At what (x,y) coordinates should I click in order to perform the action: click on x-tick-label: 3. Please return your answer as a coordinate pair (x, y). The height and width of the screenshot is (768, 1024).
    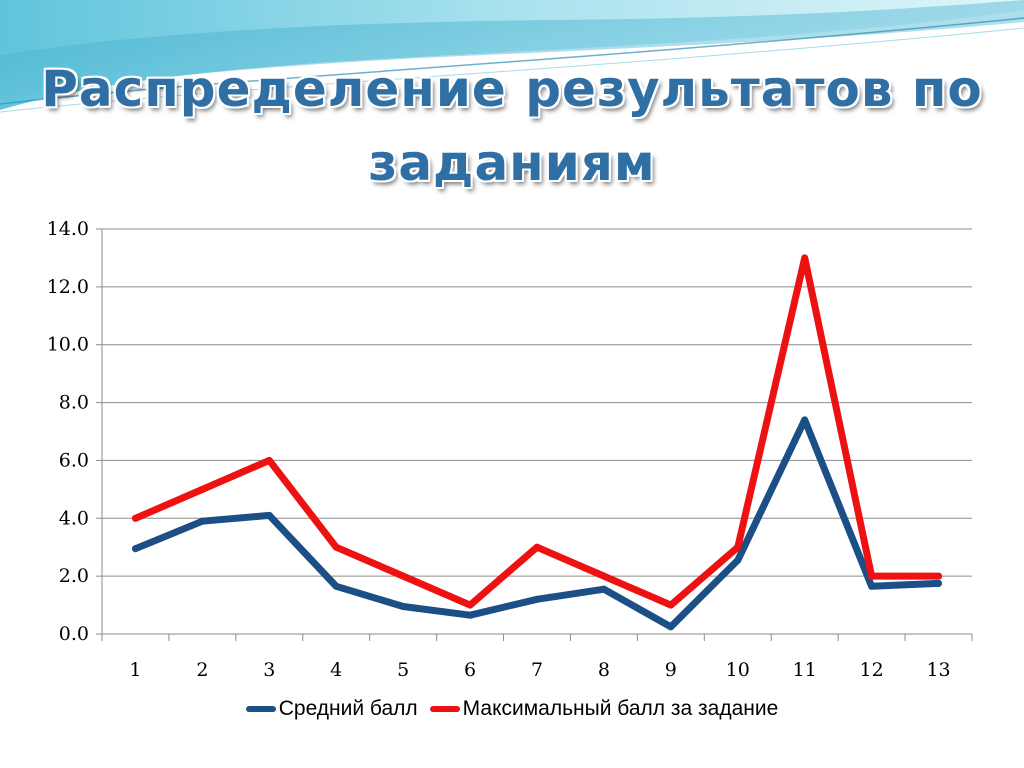
    Looking at the image, I should click on (269, 670).